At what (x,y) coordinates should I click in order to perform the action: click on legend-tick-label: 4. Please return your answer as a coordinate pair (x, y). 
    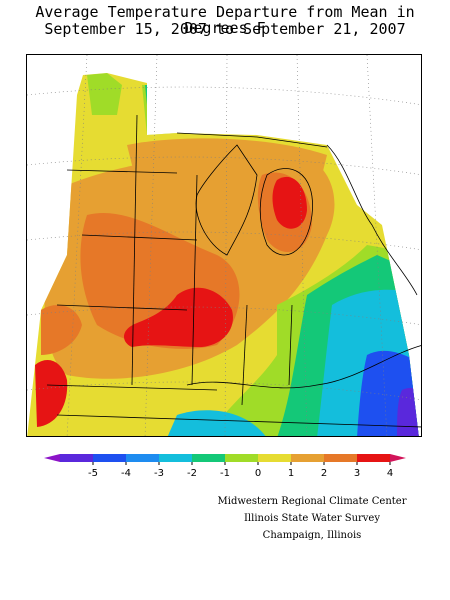
    Looking at the image, I should click on (390, 473).